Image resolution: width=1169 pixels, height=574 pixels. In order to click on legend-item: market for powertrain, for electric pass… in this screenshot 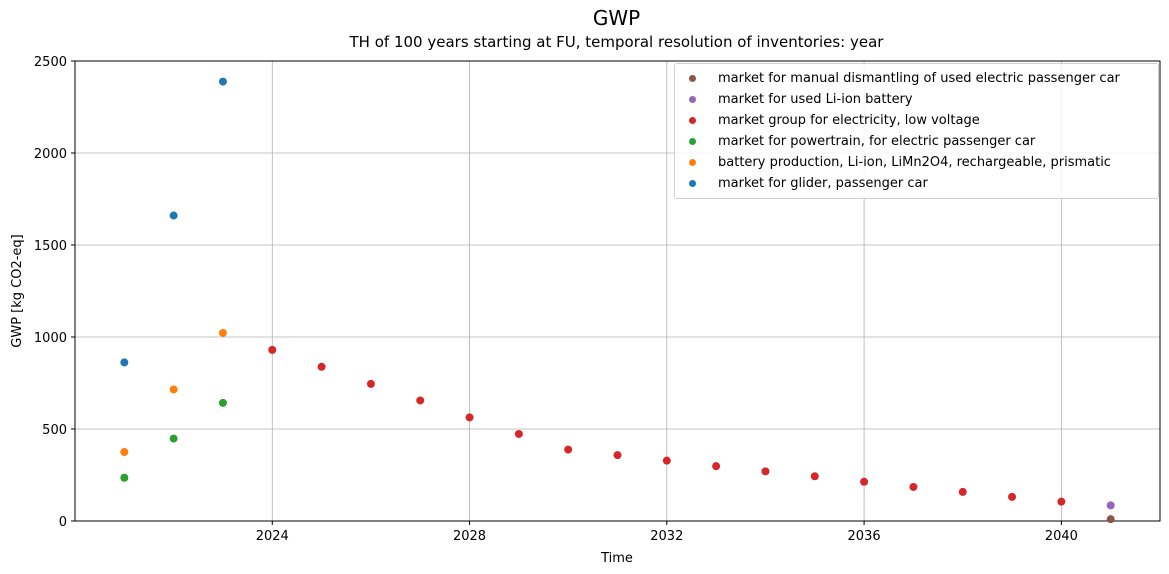, I will do `click(916, 141)`.